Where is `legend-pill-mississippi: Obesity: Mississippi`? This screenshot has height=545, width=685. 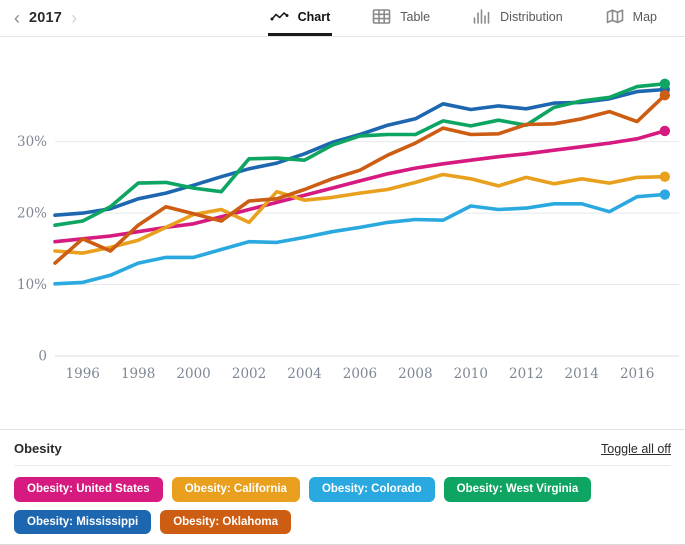 legend-pill-mississippi: Obesity: Mississippi is located at coordinates (83, 522).